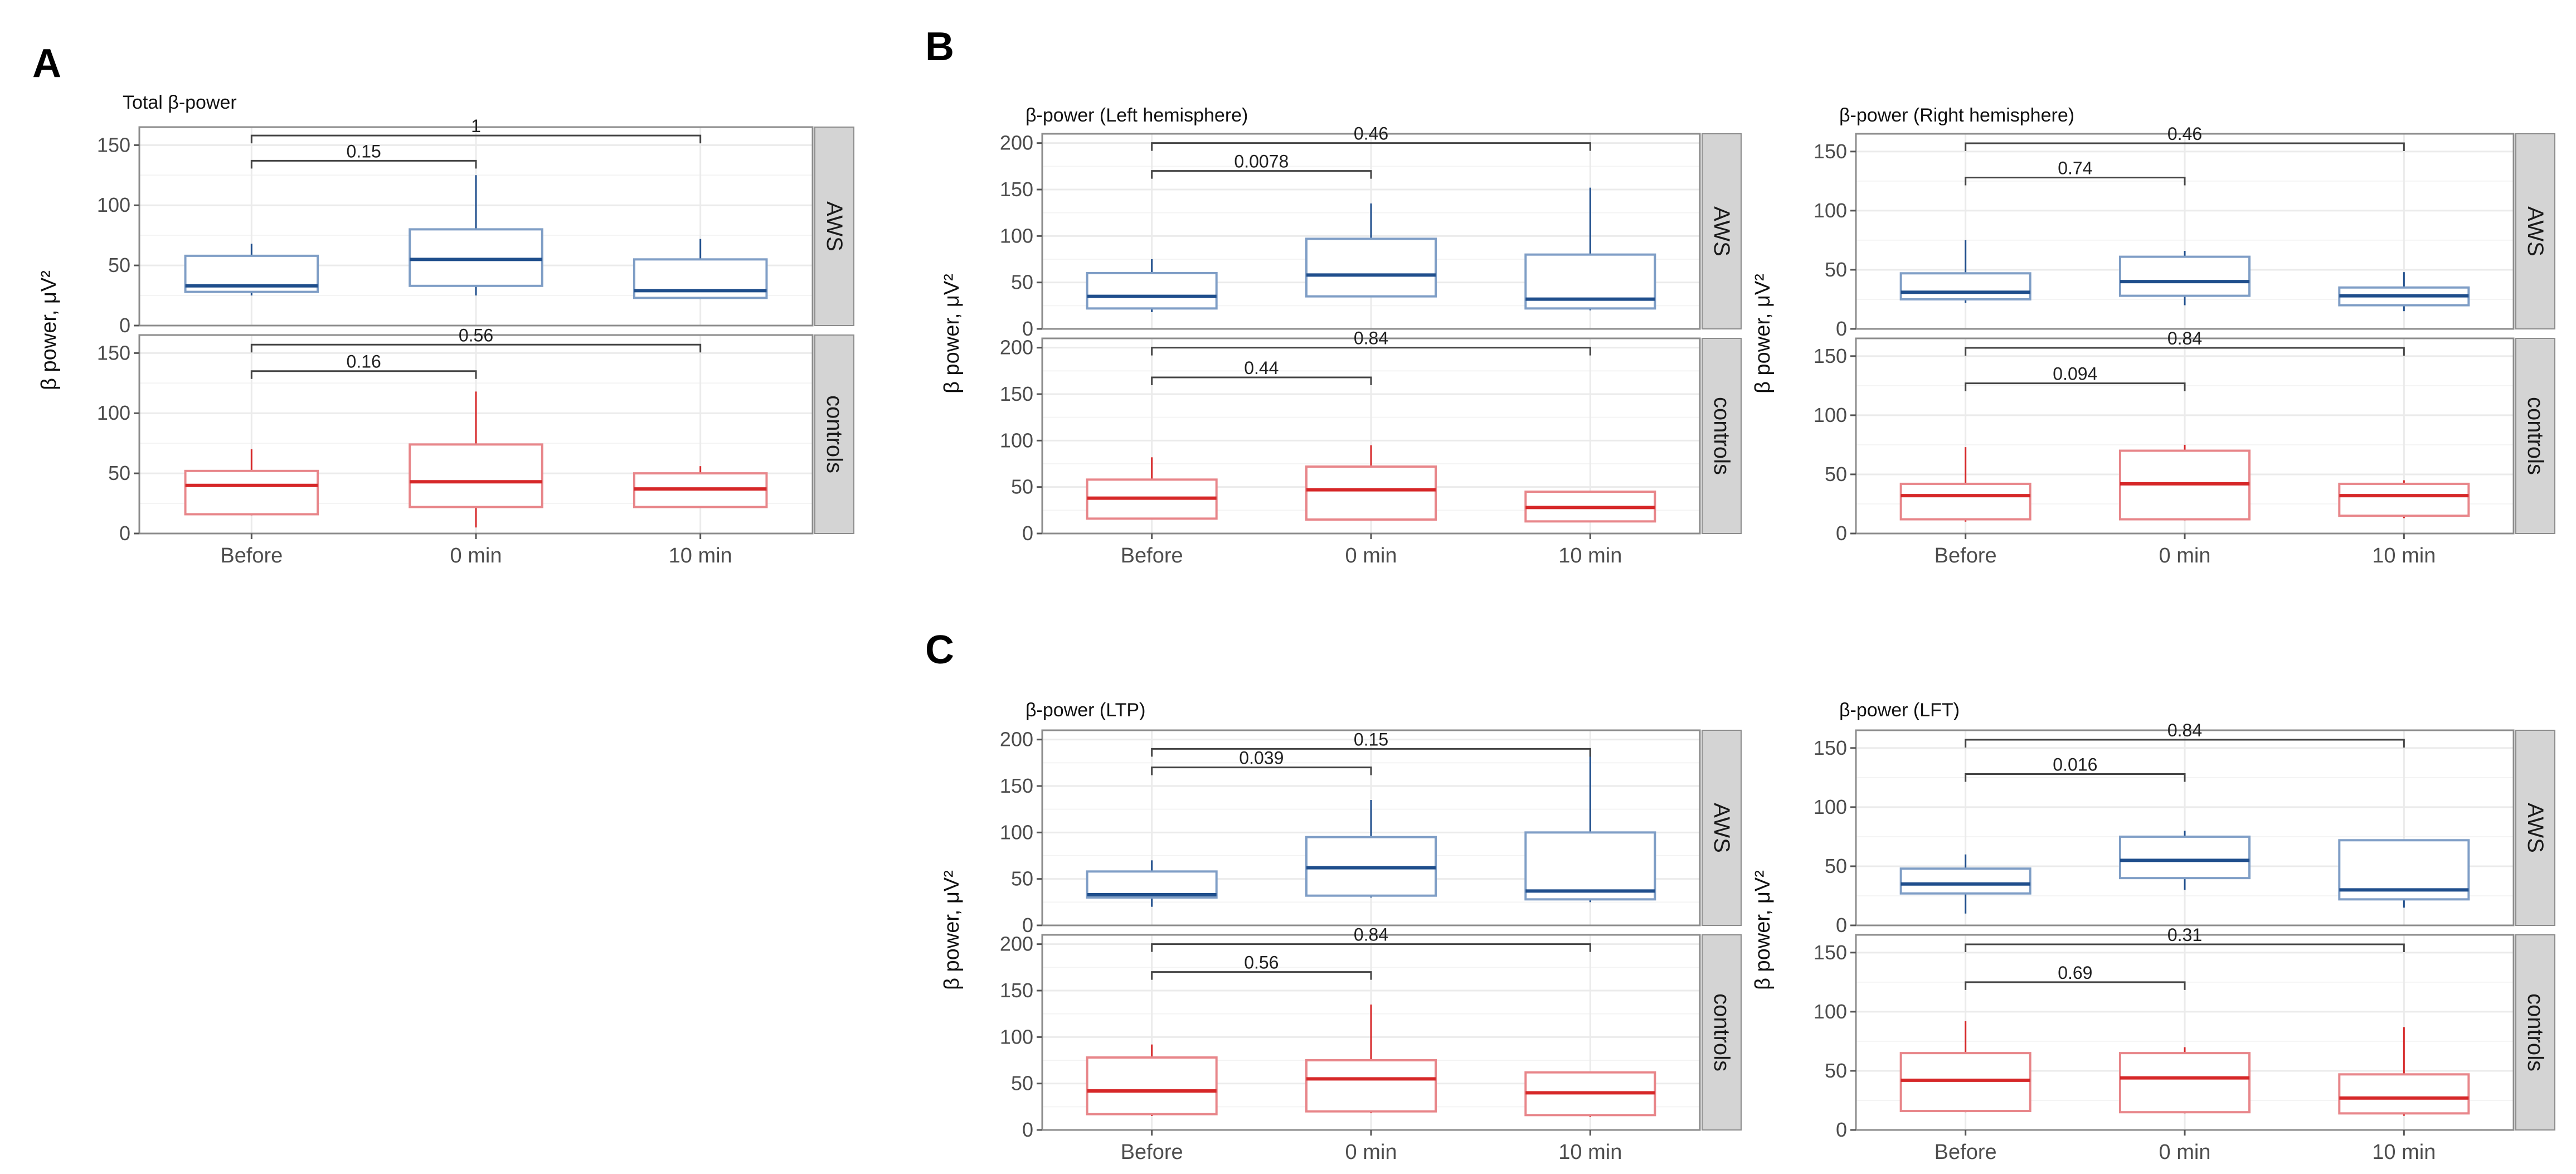 The height and width of the screenshot is (1174, 2576). Describe the element at coordinates (1085, 710) in the screenshot. I see `chart-title: β-power (LTP)` at that location.